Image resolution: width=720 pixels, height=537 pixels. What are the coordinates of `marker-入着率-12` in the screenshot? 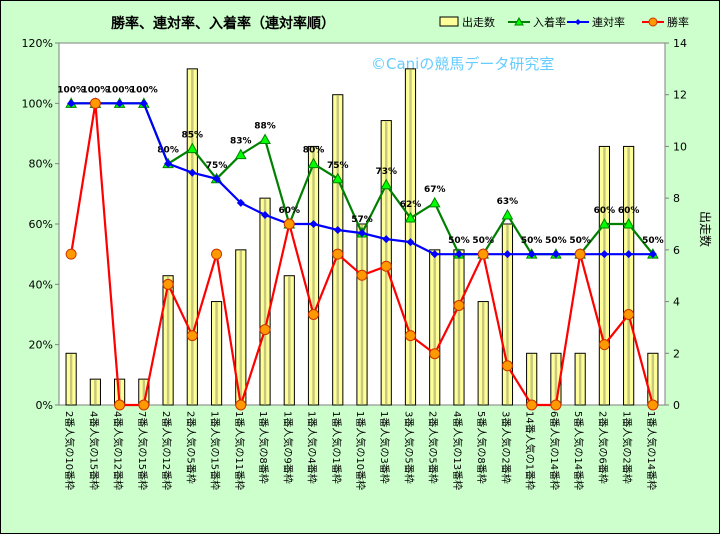 It's located at (337, 178).